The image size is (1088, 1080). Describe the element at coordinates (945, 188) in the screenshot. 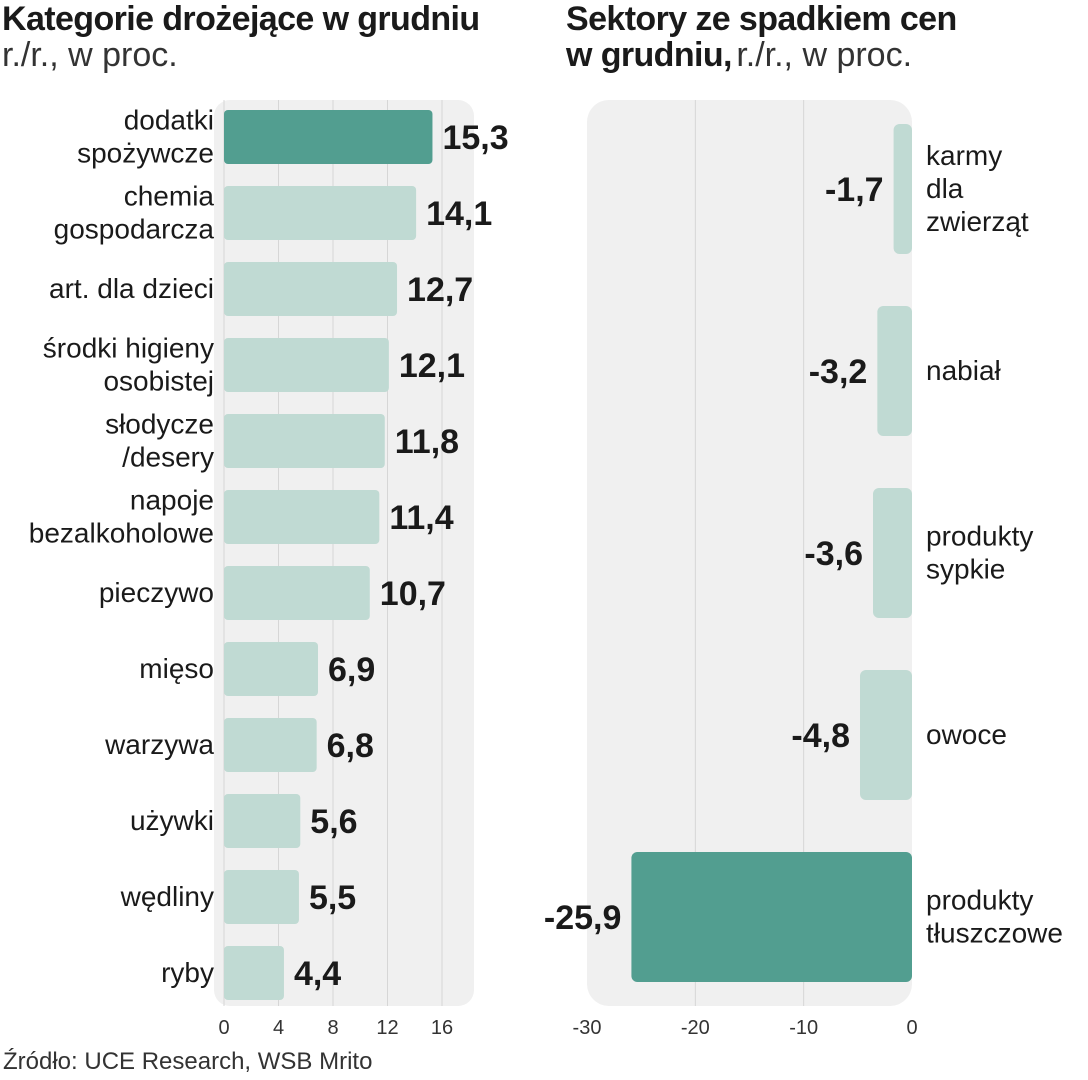

I see `right-category-label-line: dla` at that location.